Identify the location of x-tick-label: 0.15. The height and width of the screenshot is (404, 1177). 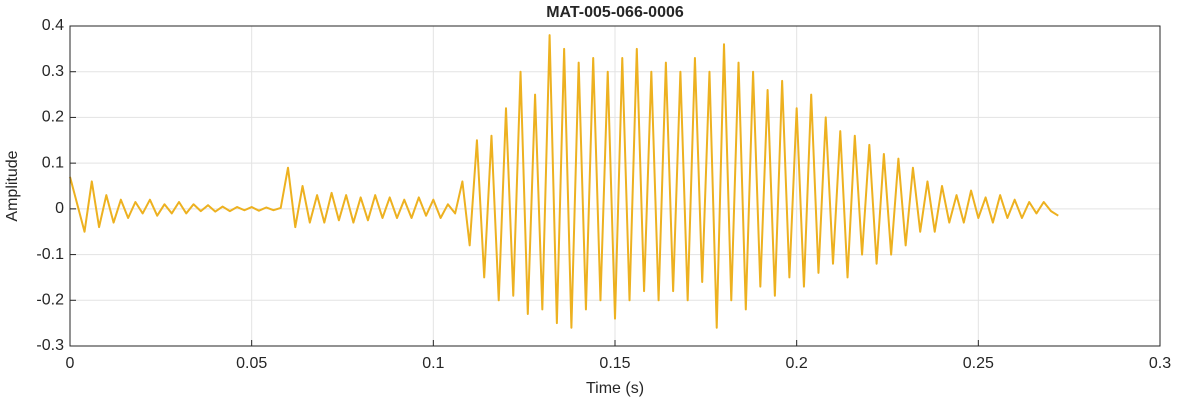
(614, 363).